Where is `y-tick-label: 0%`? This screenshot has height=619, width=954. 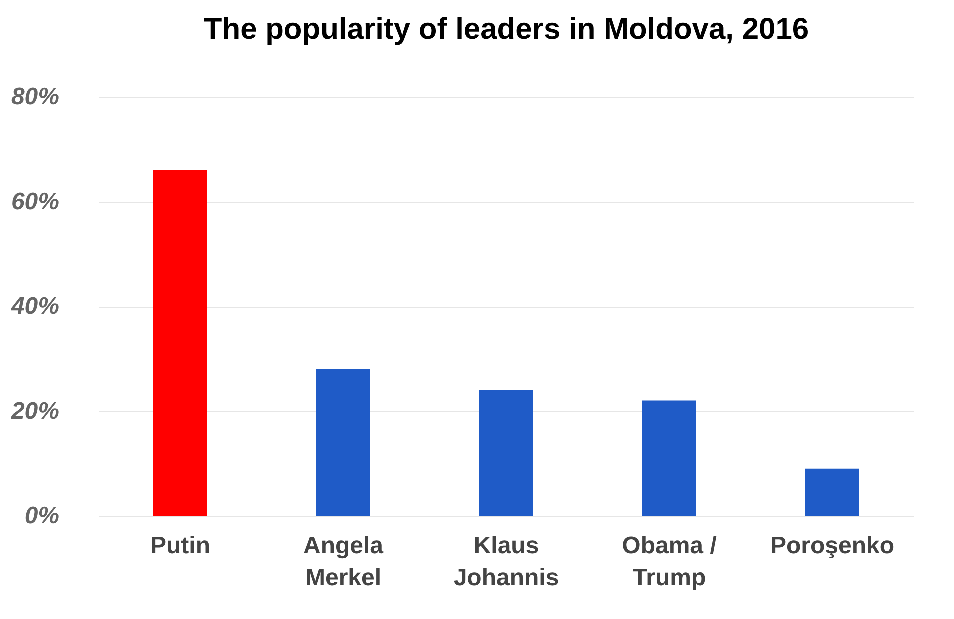
y-tick-label: 0% is located at coordinates (42, 516).